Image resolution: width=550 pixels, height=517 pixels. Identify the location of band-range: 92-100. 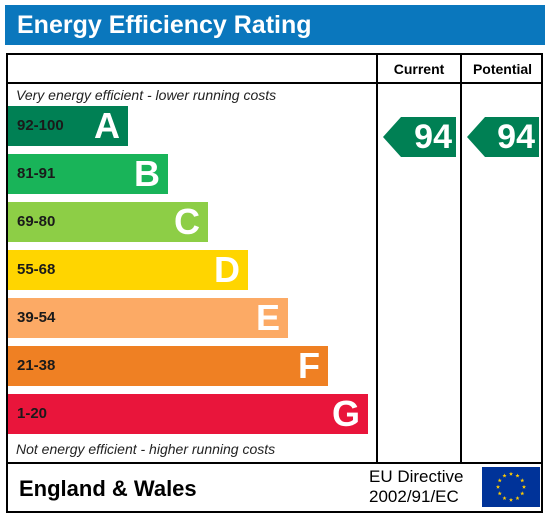
(40, 125).